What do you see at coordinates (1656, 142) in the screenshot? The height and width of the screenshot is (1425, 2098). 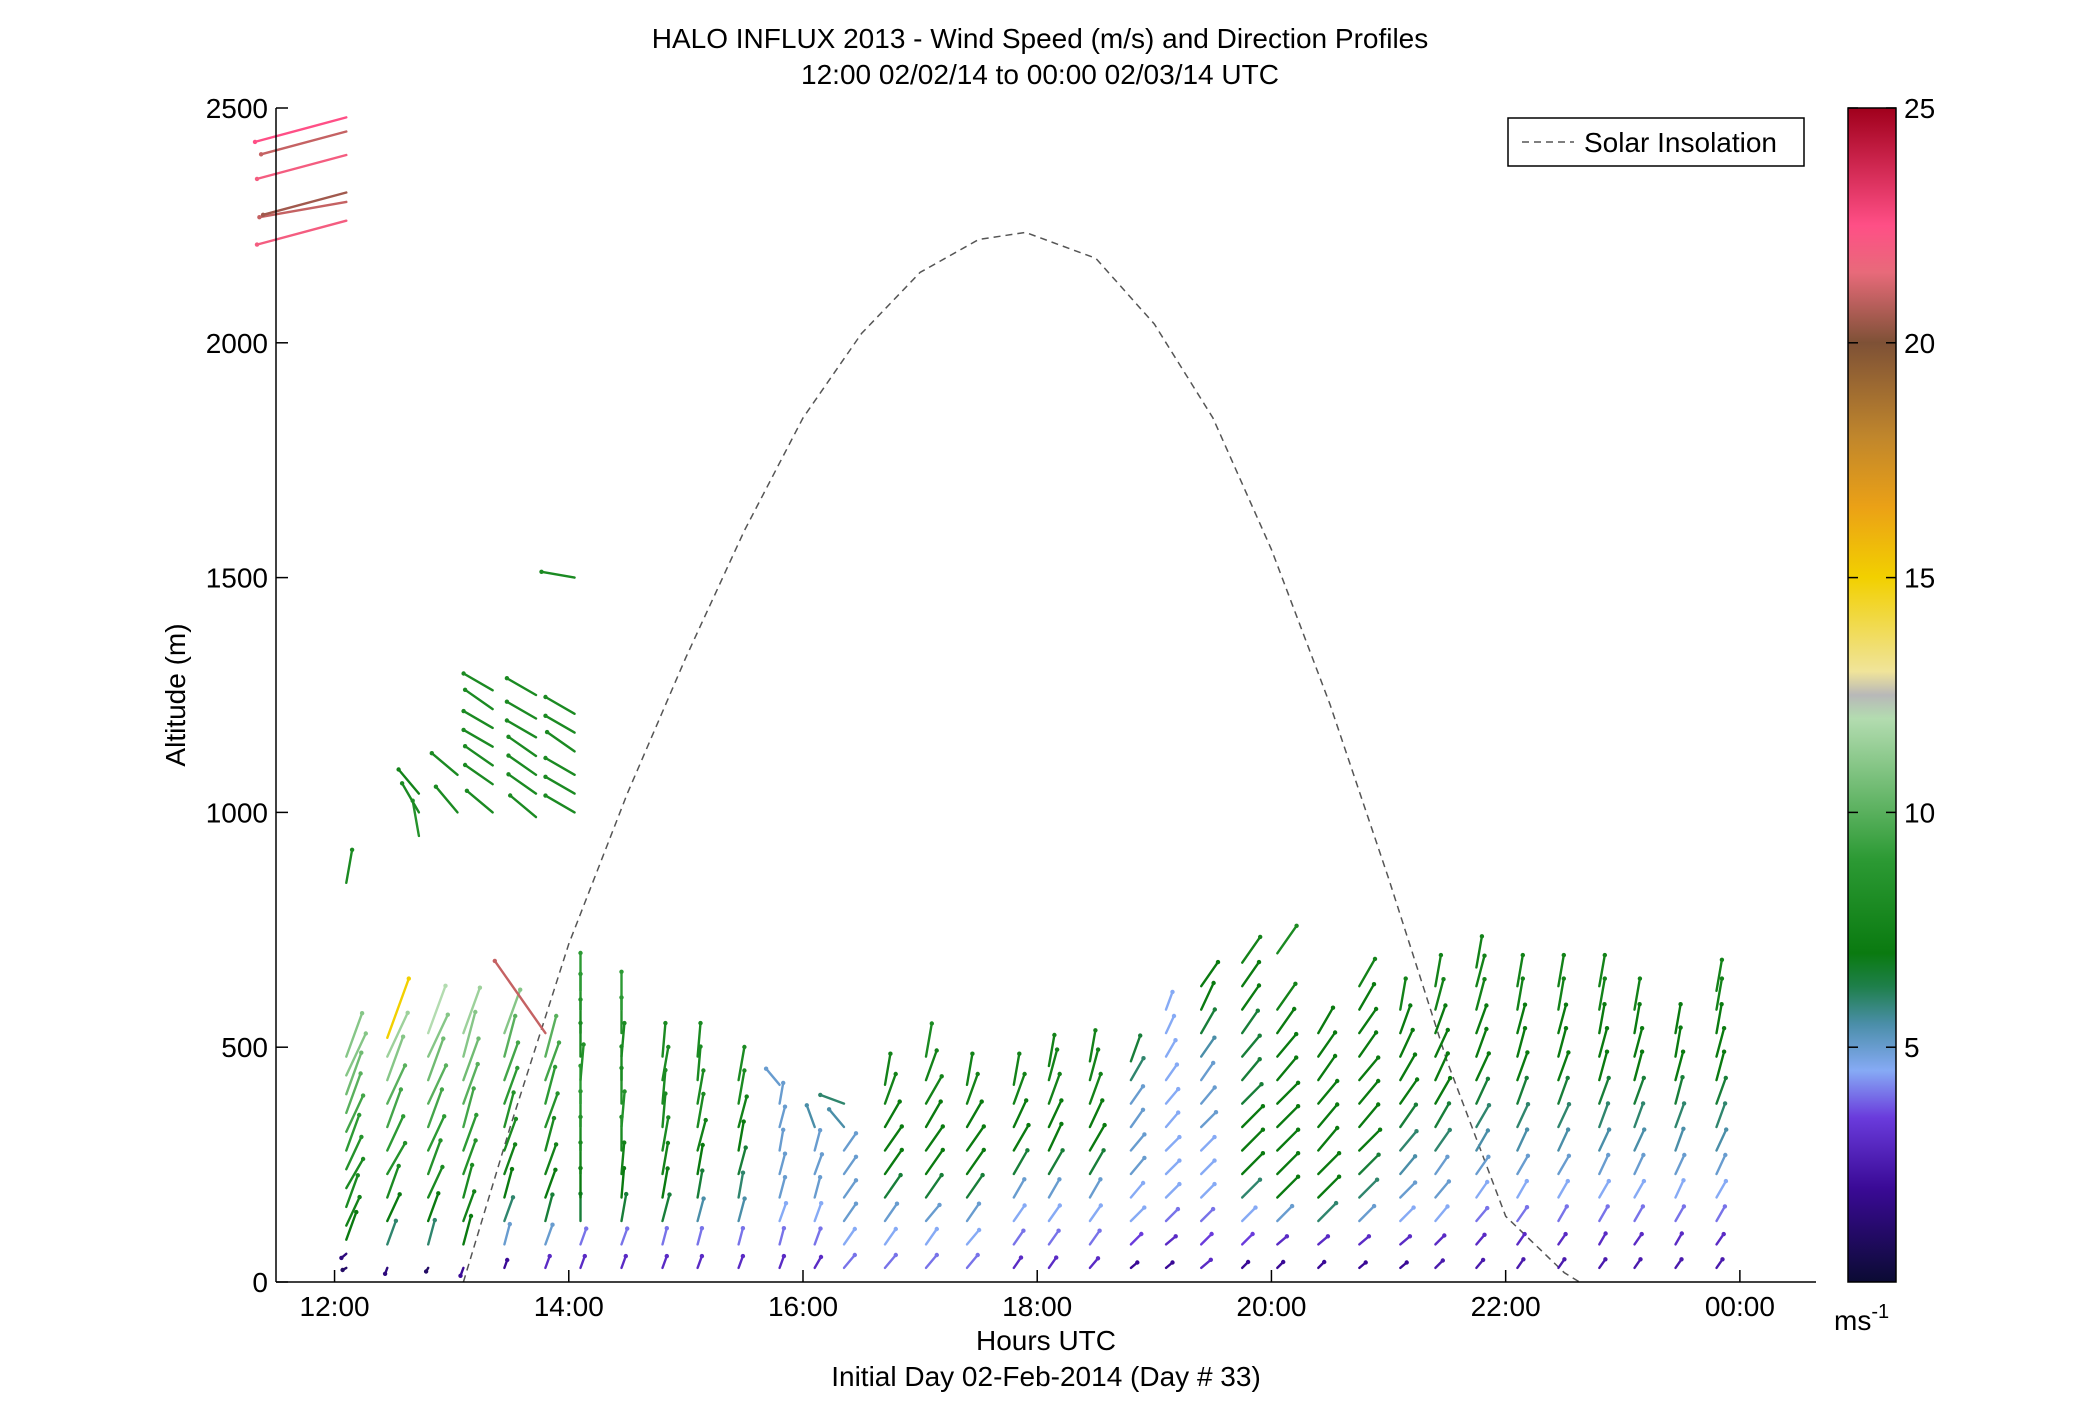 I see `legend: Solar Insolation` at bounding box center [1656, 142].